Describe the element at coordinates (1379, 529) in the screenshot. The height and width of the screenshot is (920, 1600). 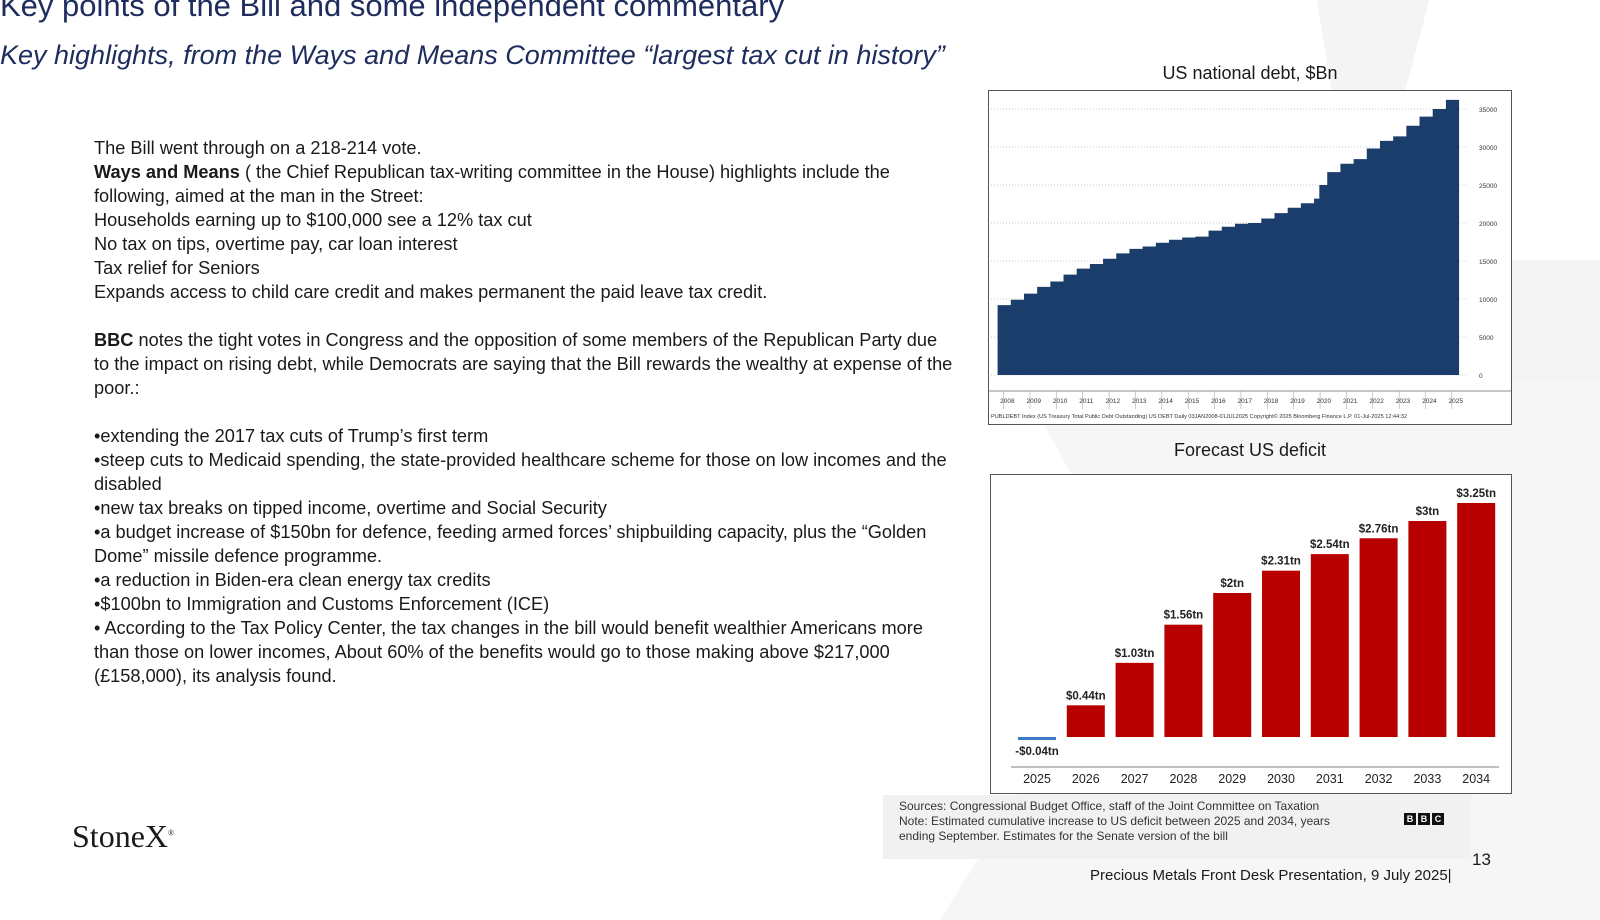
I see `deficit-data-label: $2.76tn` at that location.